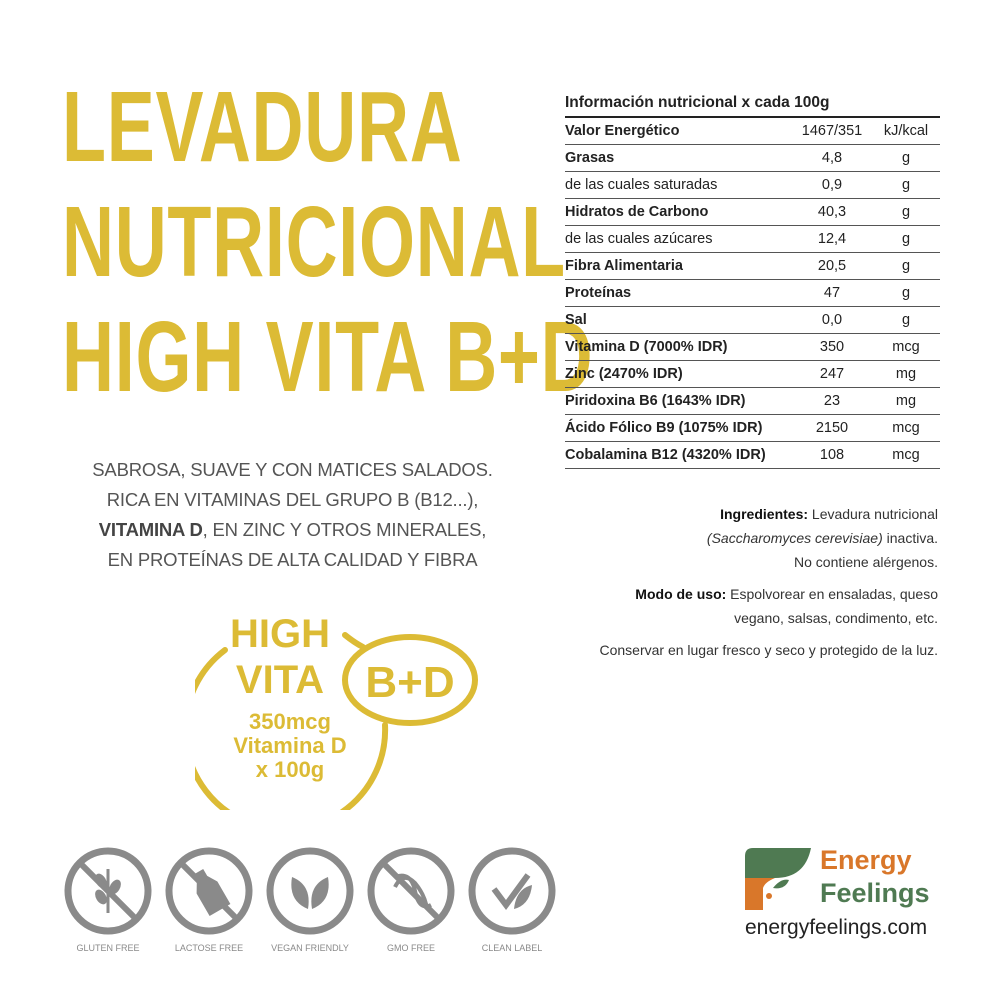 Image resolution: width=1000 pixels, height=1000 pixels. I want to click on nutrition-row: Valor Energético 1467/351 kJ/kcal, so click(752, 131).